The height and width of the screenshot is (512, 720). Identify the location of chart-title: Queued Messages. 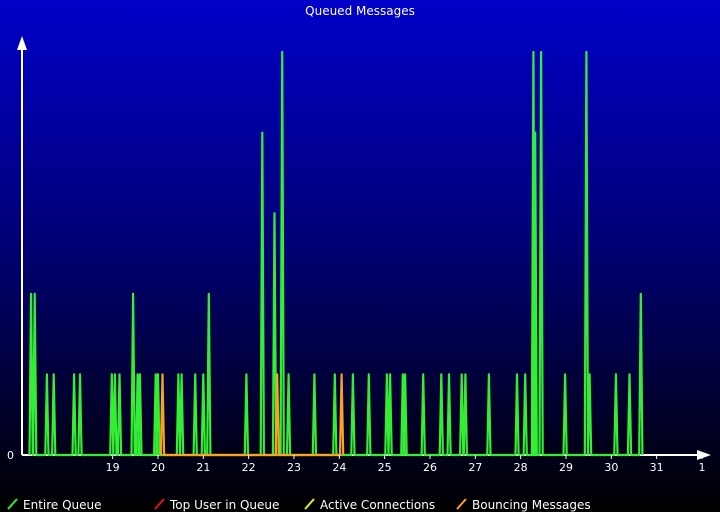
(360, 11).